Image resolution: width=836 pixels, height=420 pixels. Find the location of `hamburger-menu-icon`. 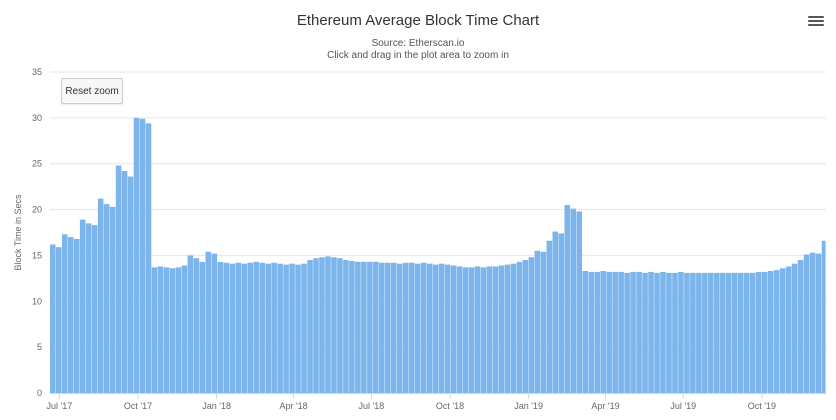

hamburger-menu-icon is located at coordinates (816, 21).